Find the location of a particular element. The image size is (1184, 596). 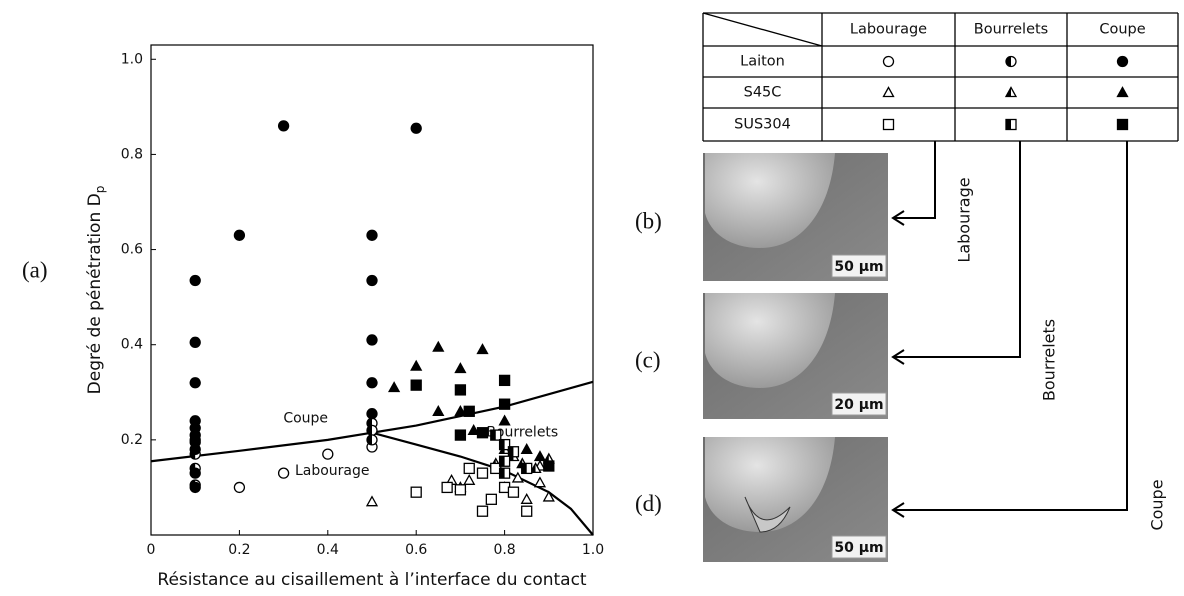

y-label-text: Degré de pénétration D is located at coordinates (95, 293).